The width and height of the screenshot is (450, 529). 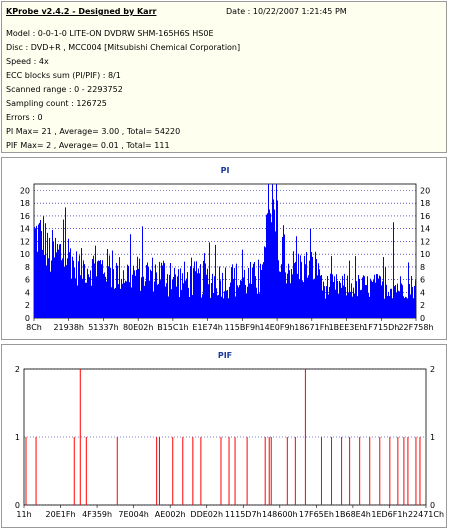 What do you see at coordinates (64, 89) in the screenshot?
I see `range-line: Scanned range : 0 - 2293752` at bounding box center [64, 89].